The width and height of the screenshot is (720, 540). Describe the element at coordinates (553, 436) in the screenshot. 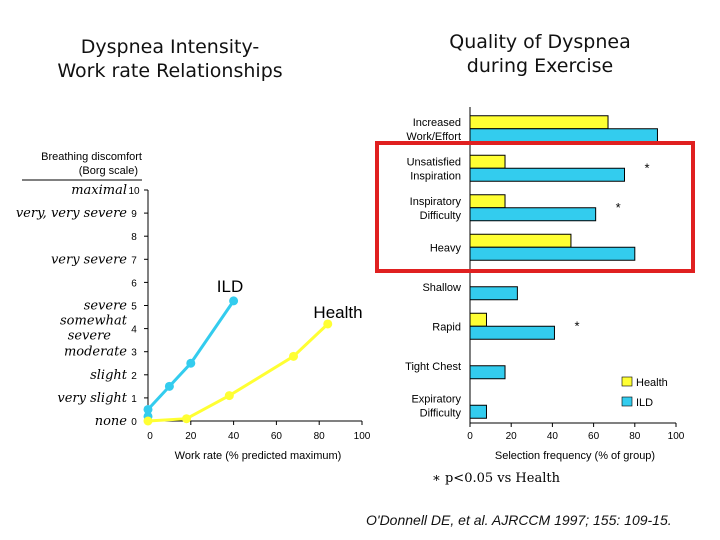

I see `right-x-tick-label: 40` at that location.